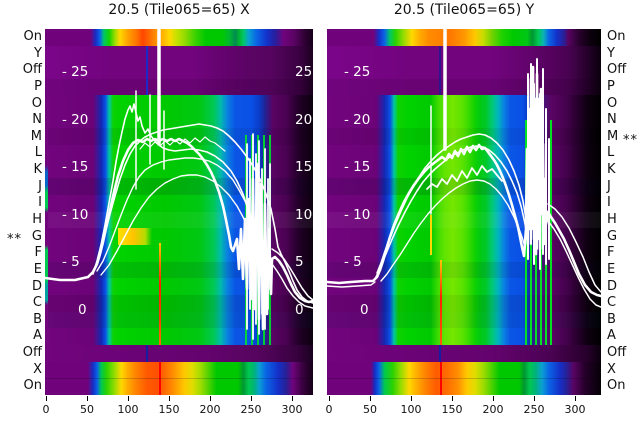 The width and height of the screenshot is (640, 440). Describe the element at coordinates (38, 253) in the screenshot. I see `row-label: F` at that location.